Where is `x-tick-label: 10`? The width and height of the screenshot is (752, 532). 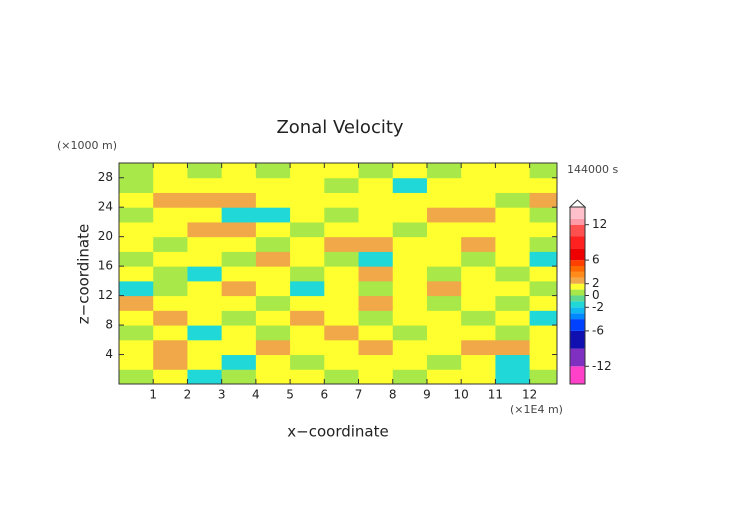 x-tick-label: 10 is located at coordinates (461, 395).